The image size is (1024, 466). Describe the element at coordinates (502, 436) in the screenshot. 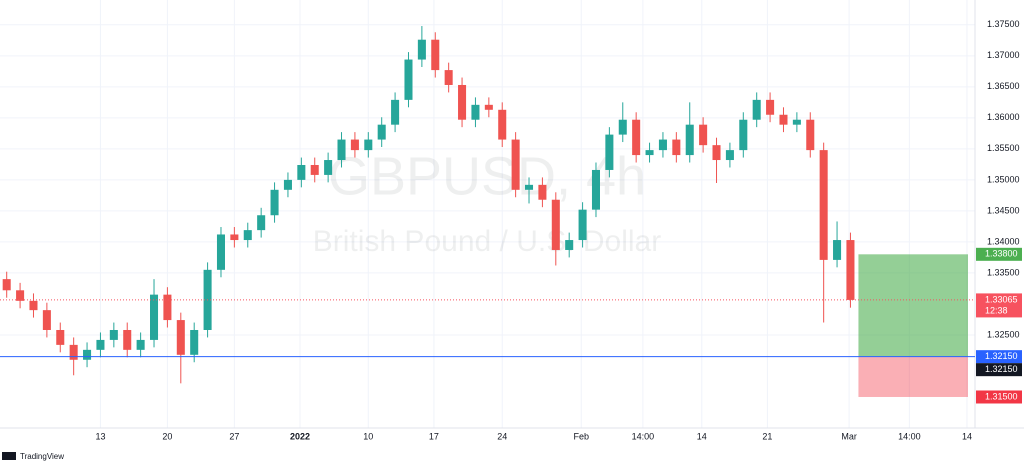

I see `x-tick-label: 24` at that location.